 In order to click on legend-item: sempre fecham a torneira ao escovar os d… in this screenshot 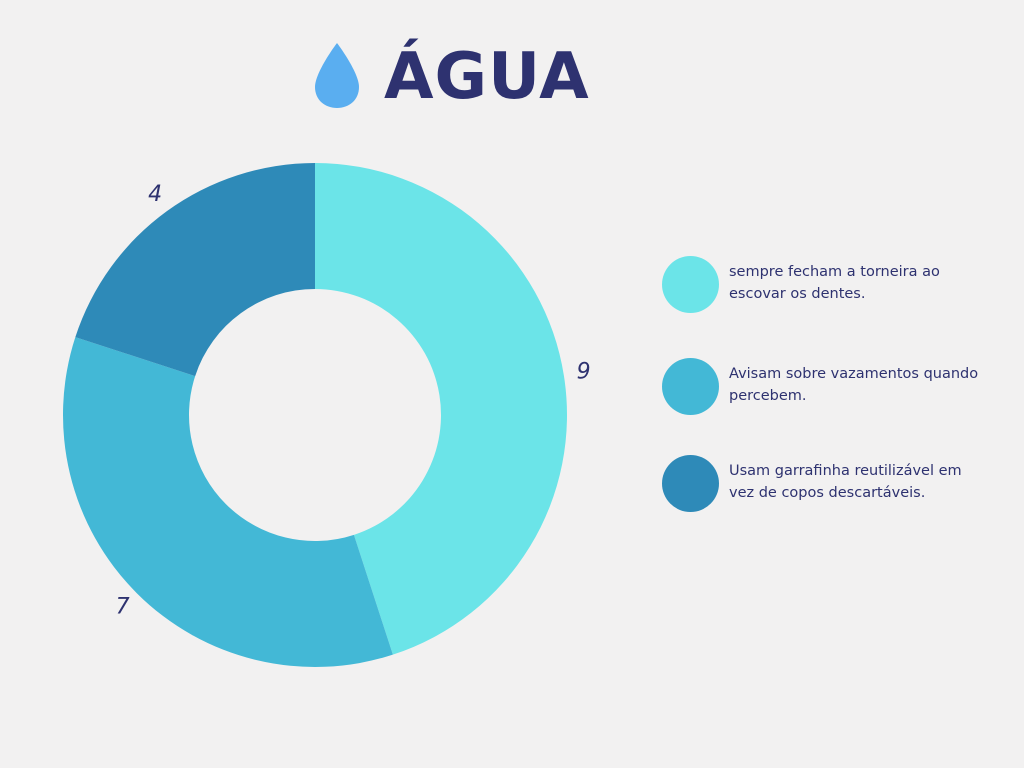, I will do `click(832, 285)`.